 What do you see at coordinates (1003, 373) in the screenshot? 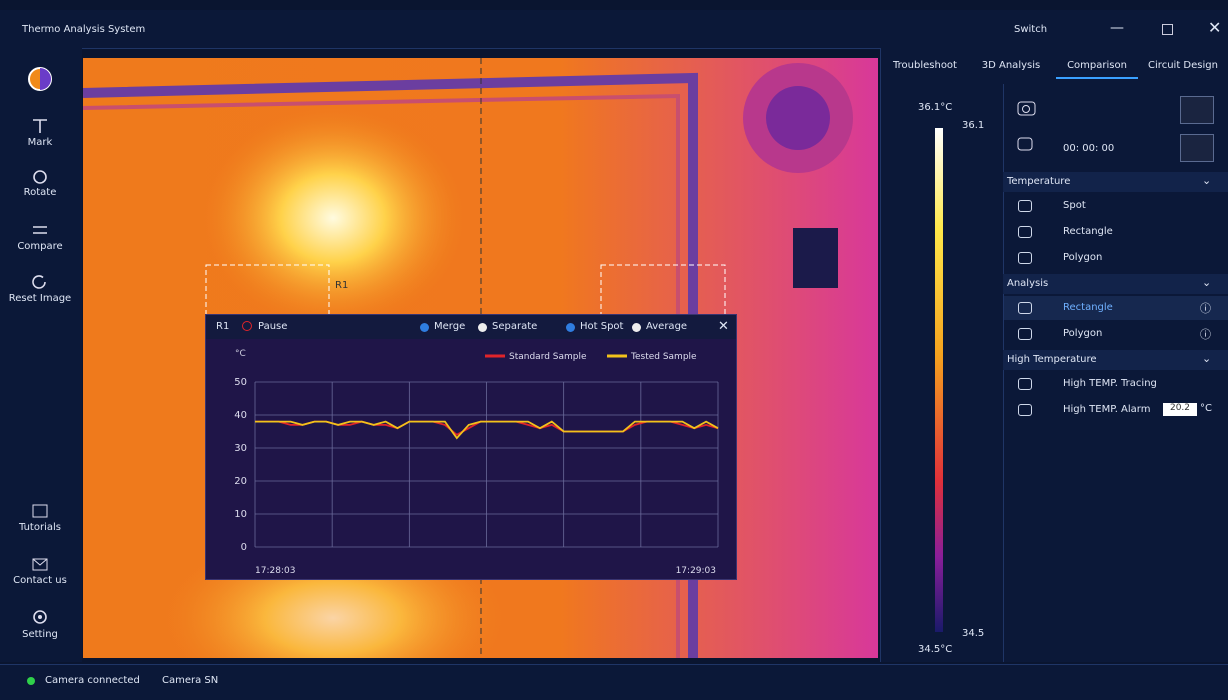
I see `divider` at bounding box center [1003, 373].